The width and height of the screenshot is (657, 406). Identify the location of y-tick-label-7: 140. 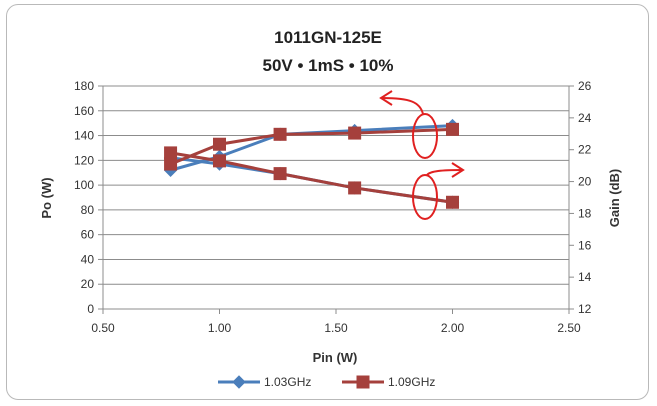
(84, 136).